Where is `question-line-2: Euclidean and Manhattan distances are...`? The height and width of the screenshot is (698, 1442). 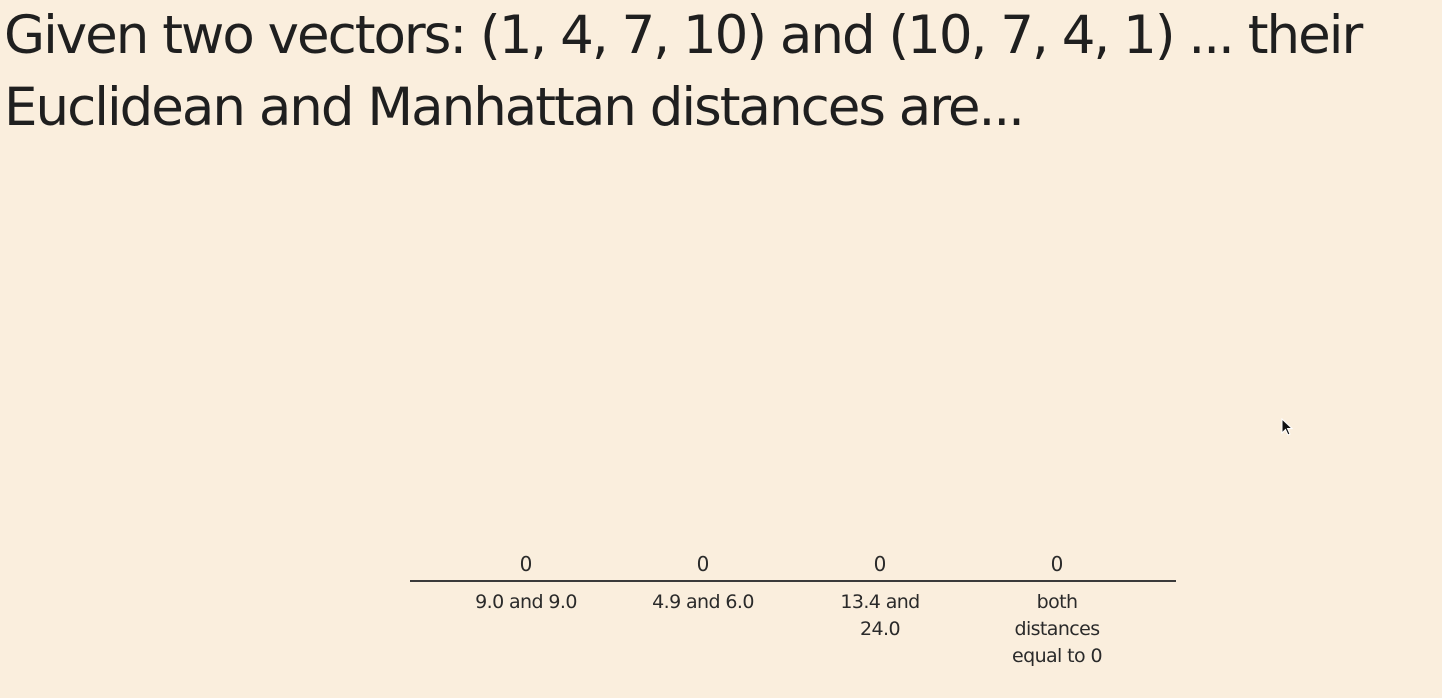
question-line-2: Euclidean and Manhattan distances are... is located at coordinates (514, 107).